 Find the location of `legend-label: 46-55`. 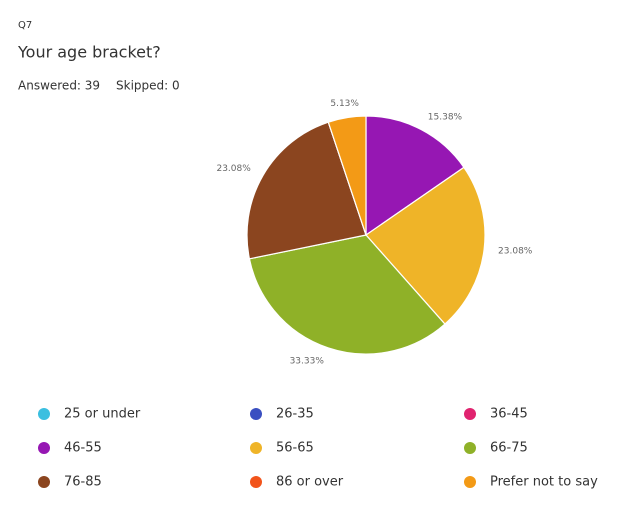

legend-label: 46-55 is located at coordinates (83, 448).